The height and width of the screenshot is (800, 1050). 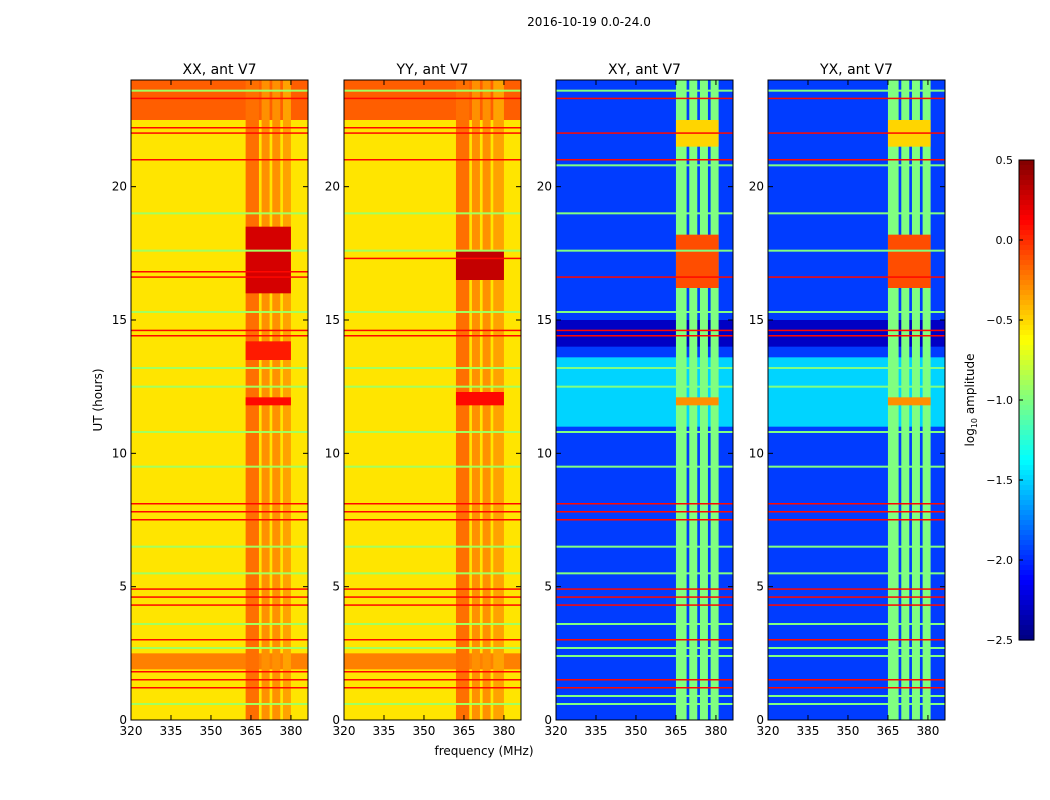 What do you see at coordinates (644, 70) in the screenshot?
I see `panel-title: XY, ant V7` at bounding box center [644, 70].